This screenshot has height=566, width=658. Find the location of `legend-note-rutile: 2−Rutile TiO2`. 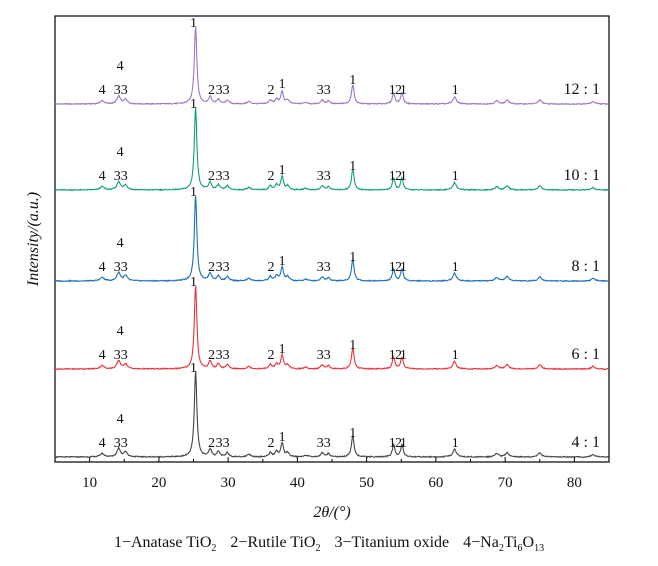

legend-note-rutile: 2−Rutile TiO2 is located at coordinates (275, 544).